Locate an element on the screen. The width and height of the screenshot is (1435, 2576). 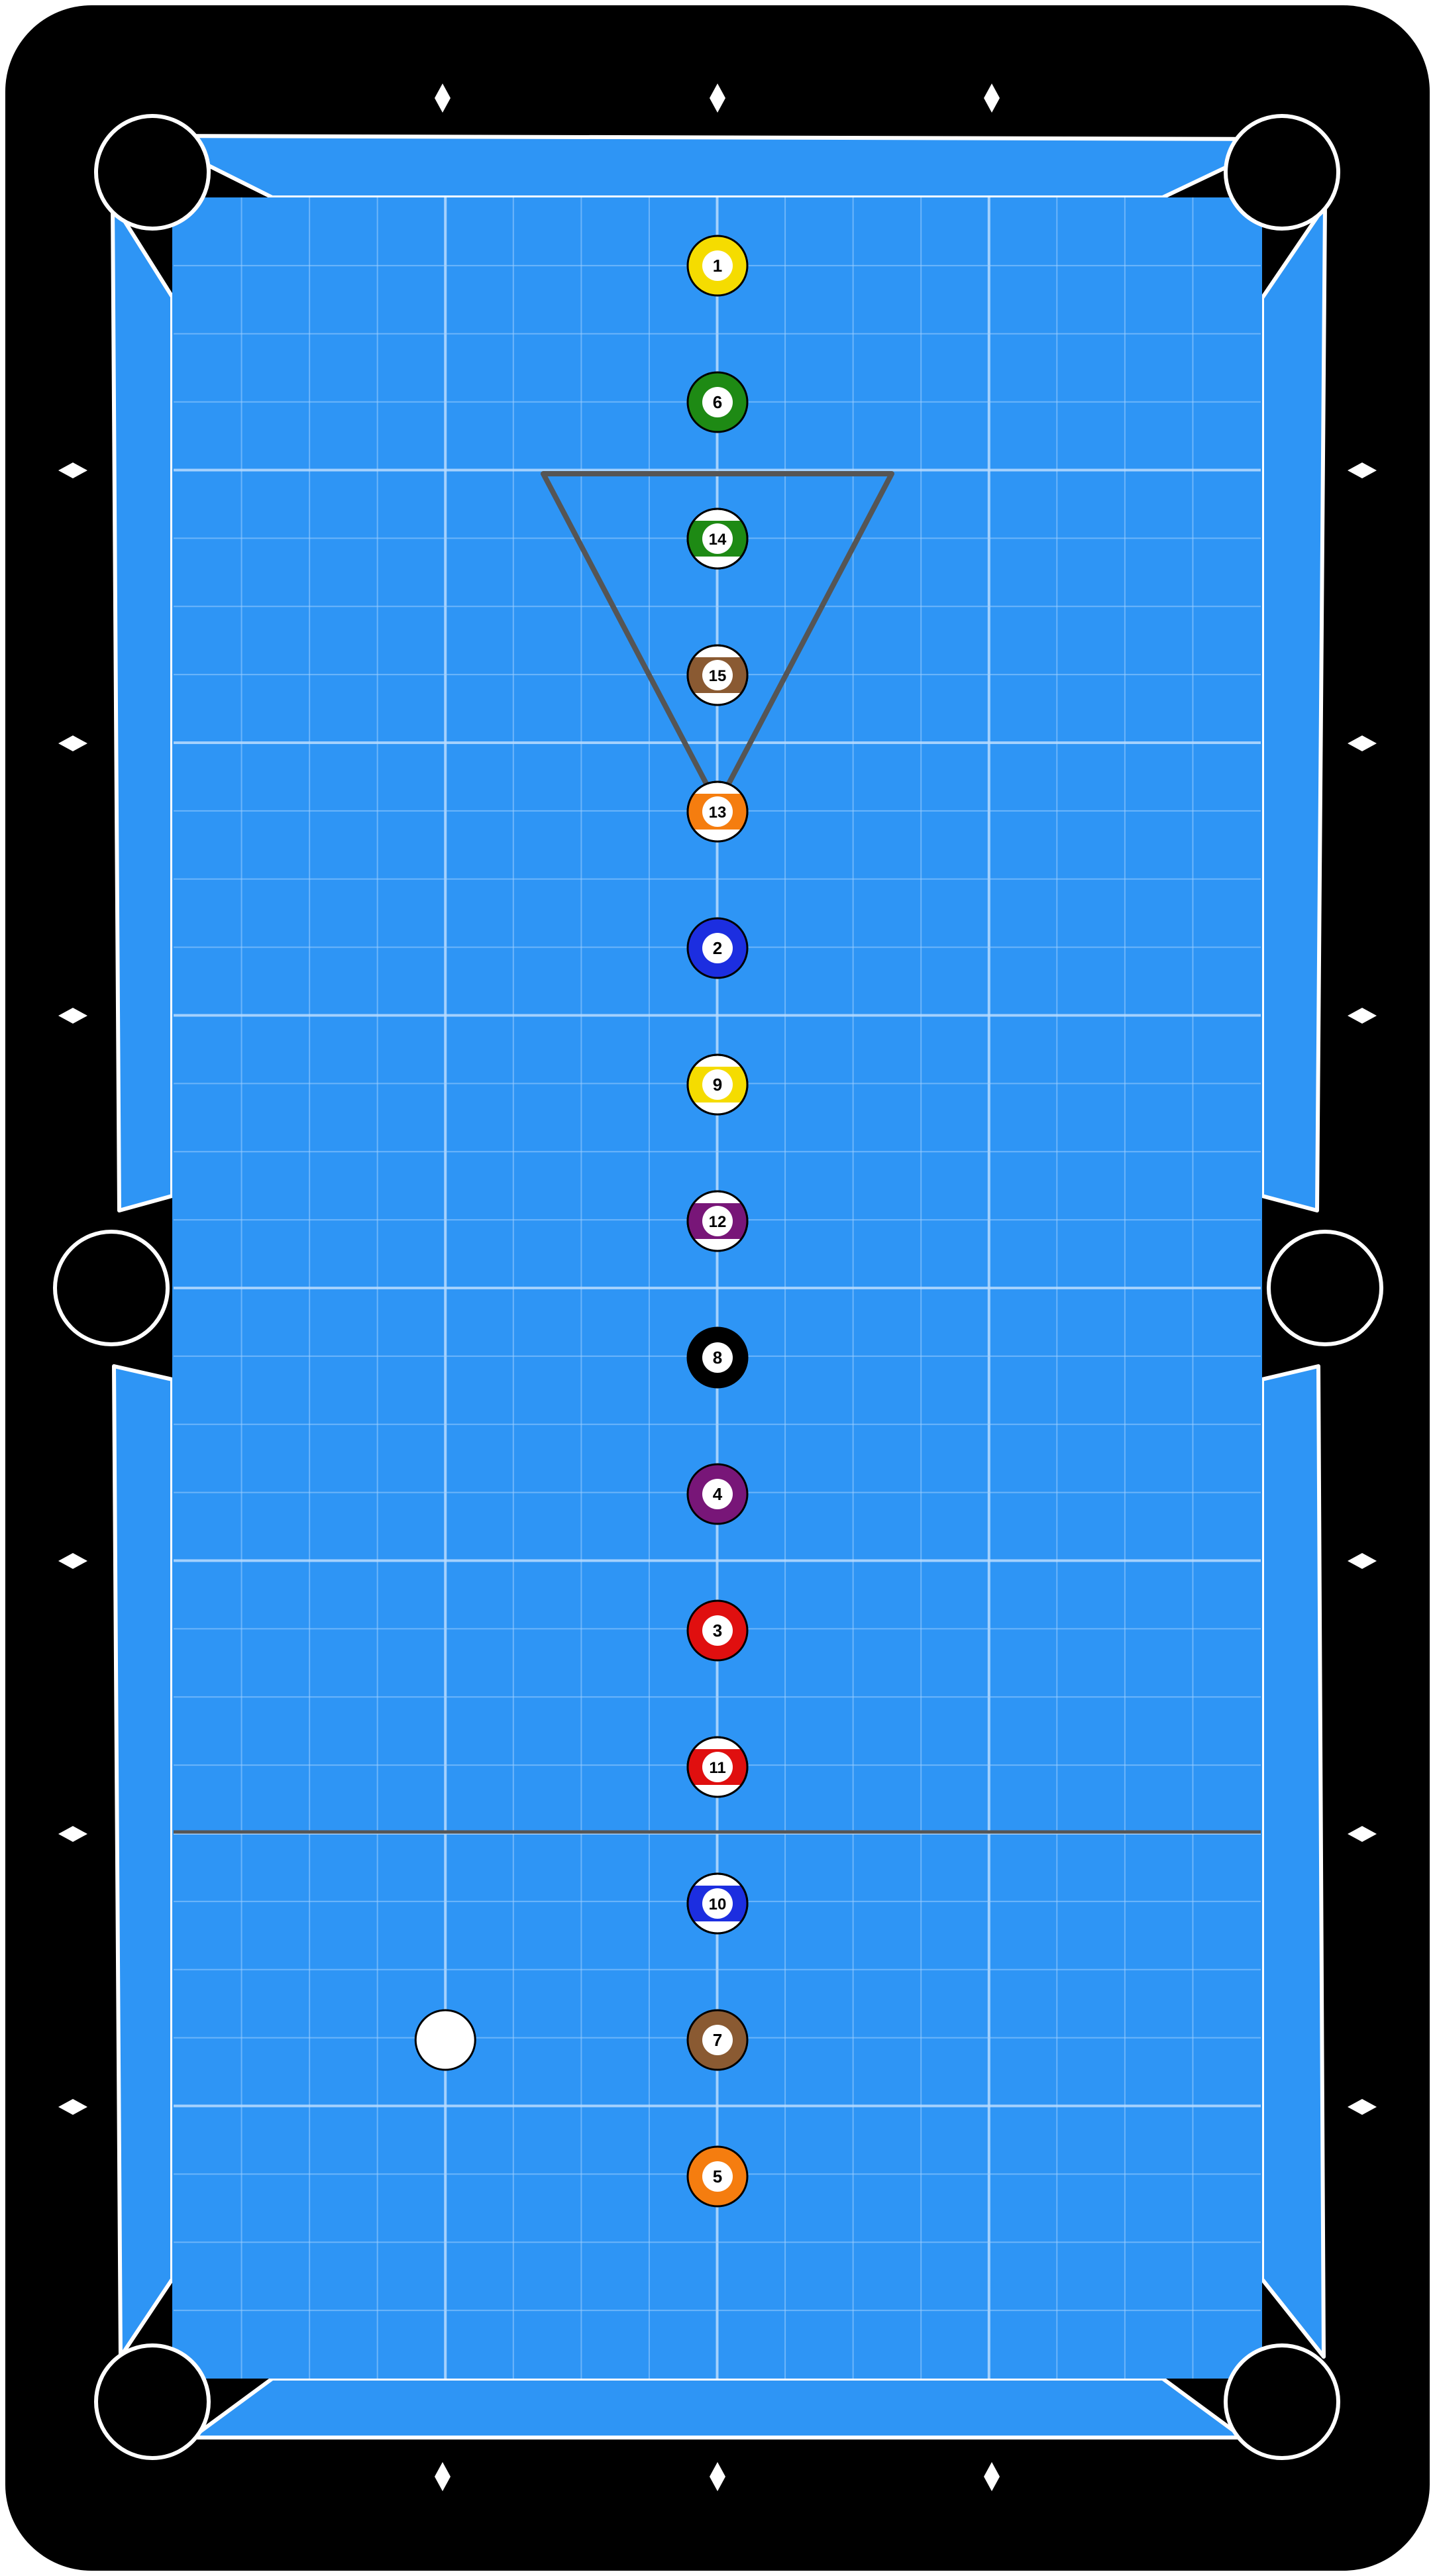
ball-10: 10 is located at coordinates (717, 1903).